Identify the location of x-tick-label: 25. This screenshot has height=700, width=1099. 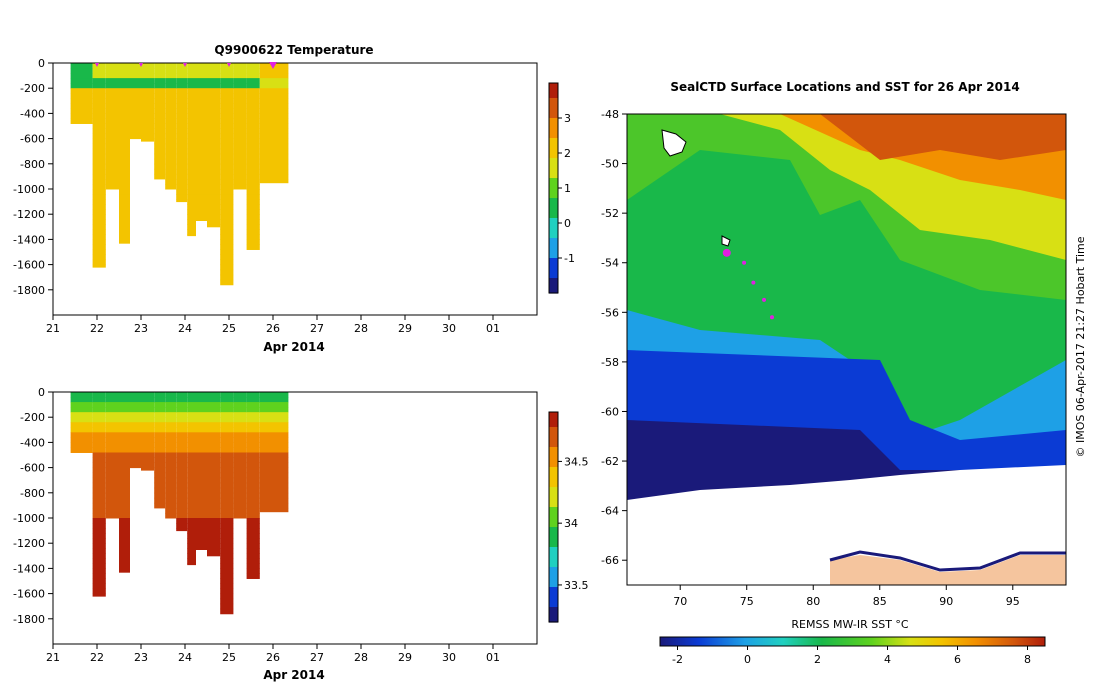
(229, 328).